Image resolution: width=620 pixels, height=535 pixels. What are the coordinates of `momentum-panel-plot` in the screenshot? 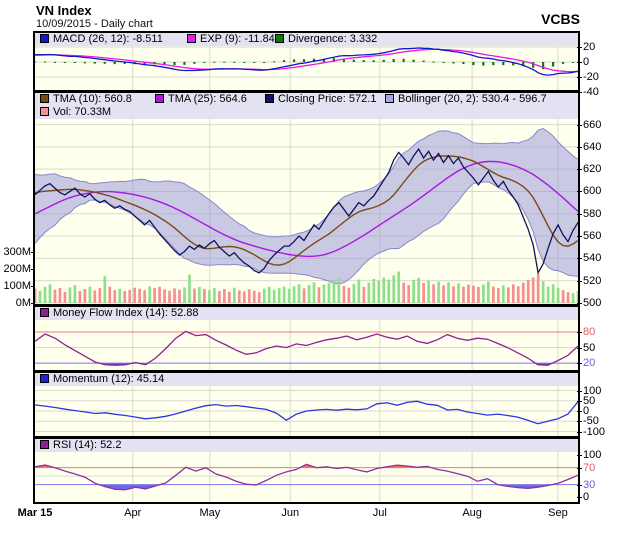 It's located at (306, 411).